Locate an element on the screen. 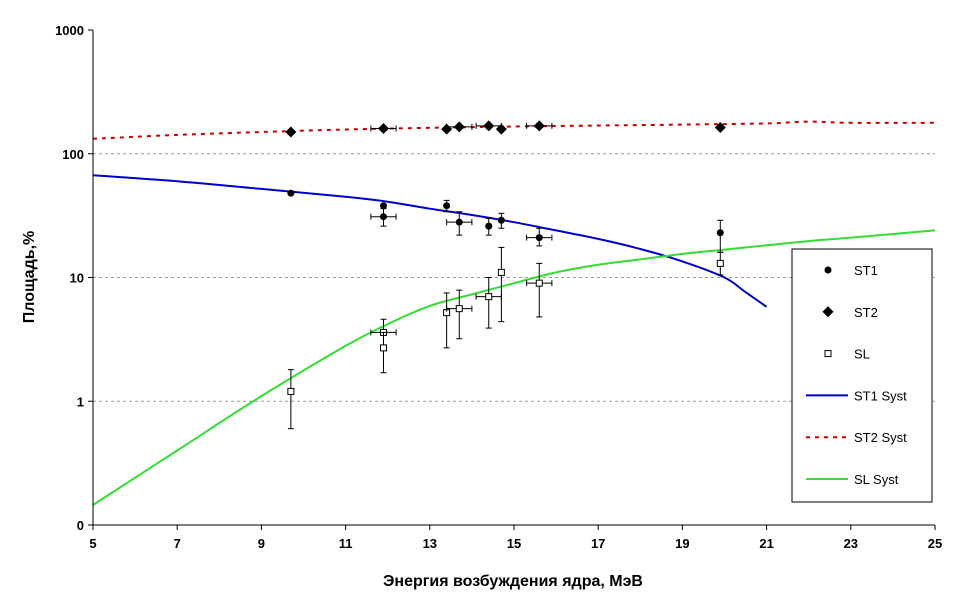 The height and width of the screenshot is (604, 970). x-tick-label: 19 is located at coordinates (682, 543).